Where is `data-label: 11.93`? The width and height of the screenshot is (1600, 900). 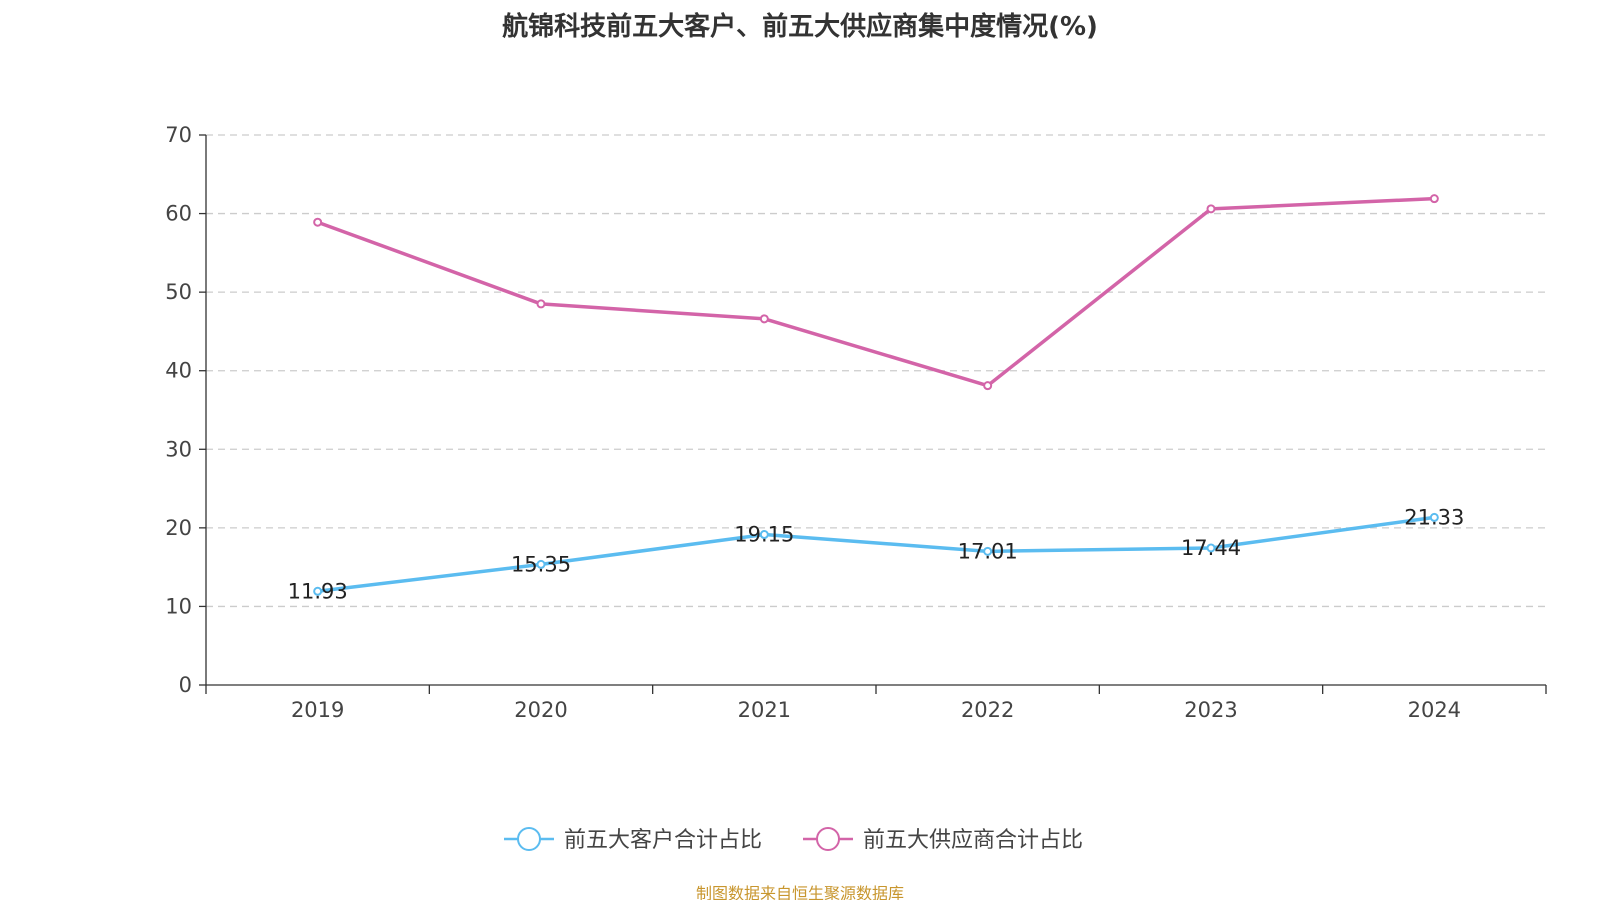
data-label: 11.93 is located at coordinates (318, 591).